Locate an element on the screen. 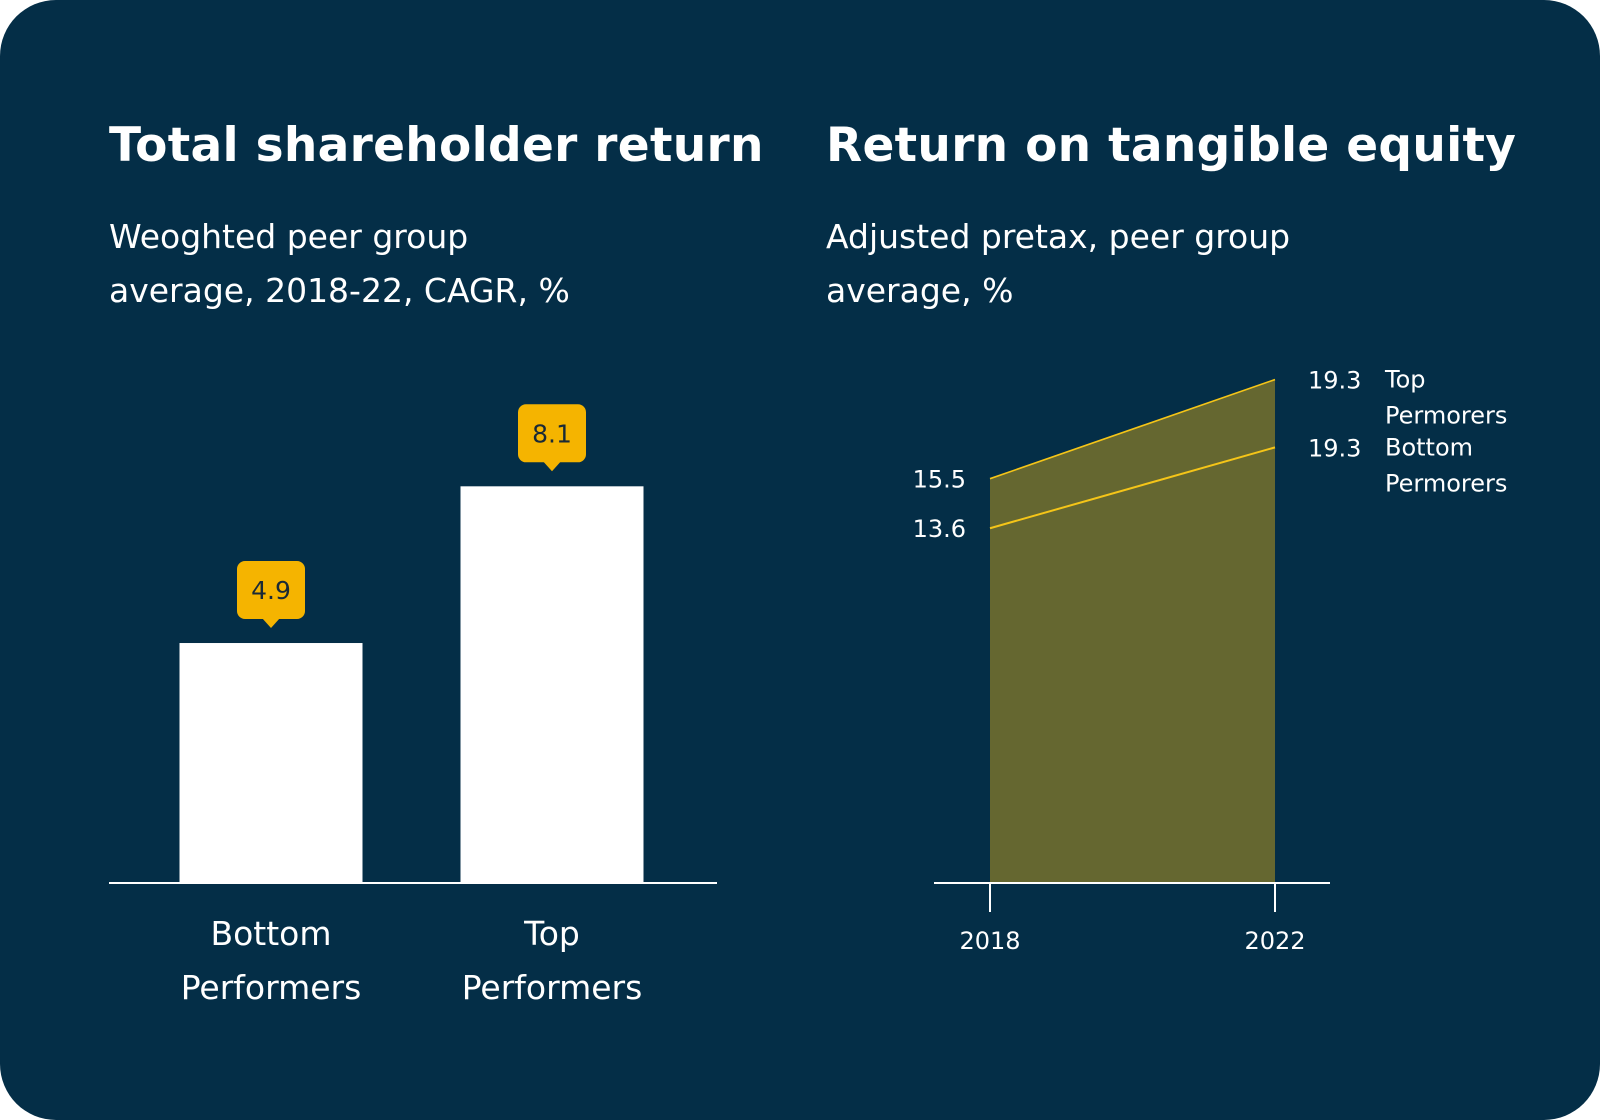 The height and width of the screenshot is (1120, 1600). series-line-top is located at coordinates (1132, 429).